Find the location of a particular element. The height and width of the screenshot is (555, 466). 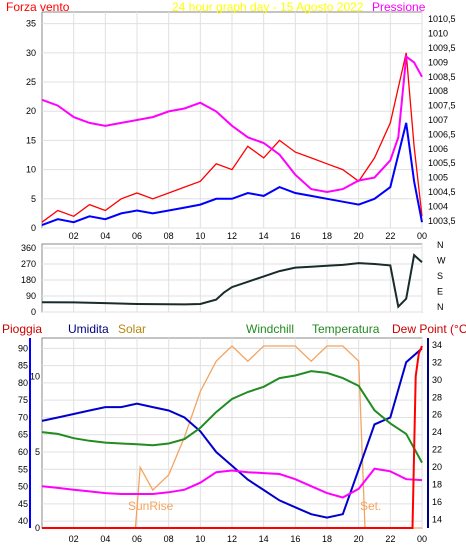

x-tick-0: 02 is located at coordinates (74, 236).